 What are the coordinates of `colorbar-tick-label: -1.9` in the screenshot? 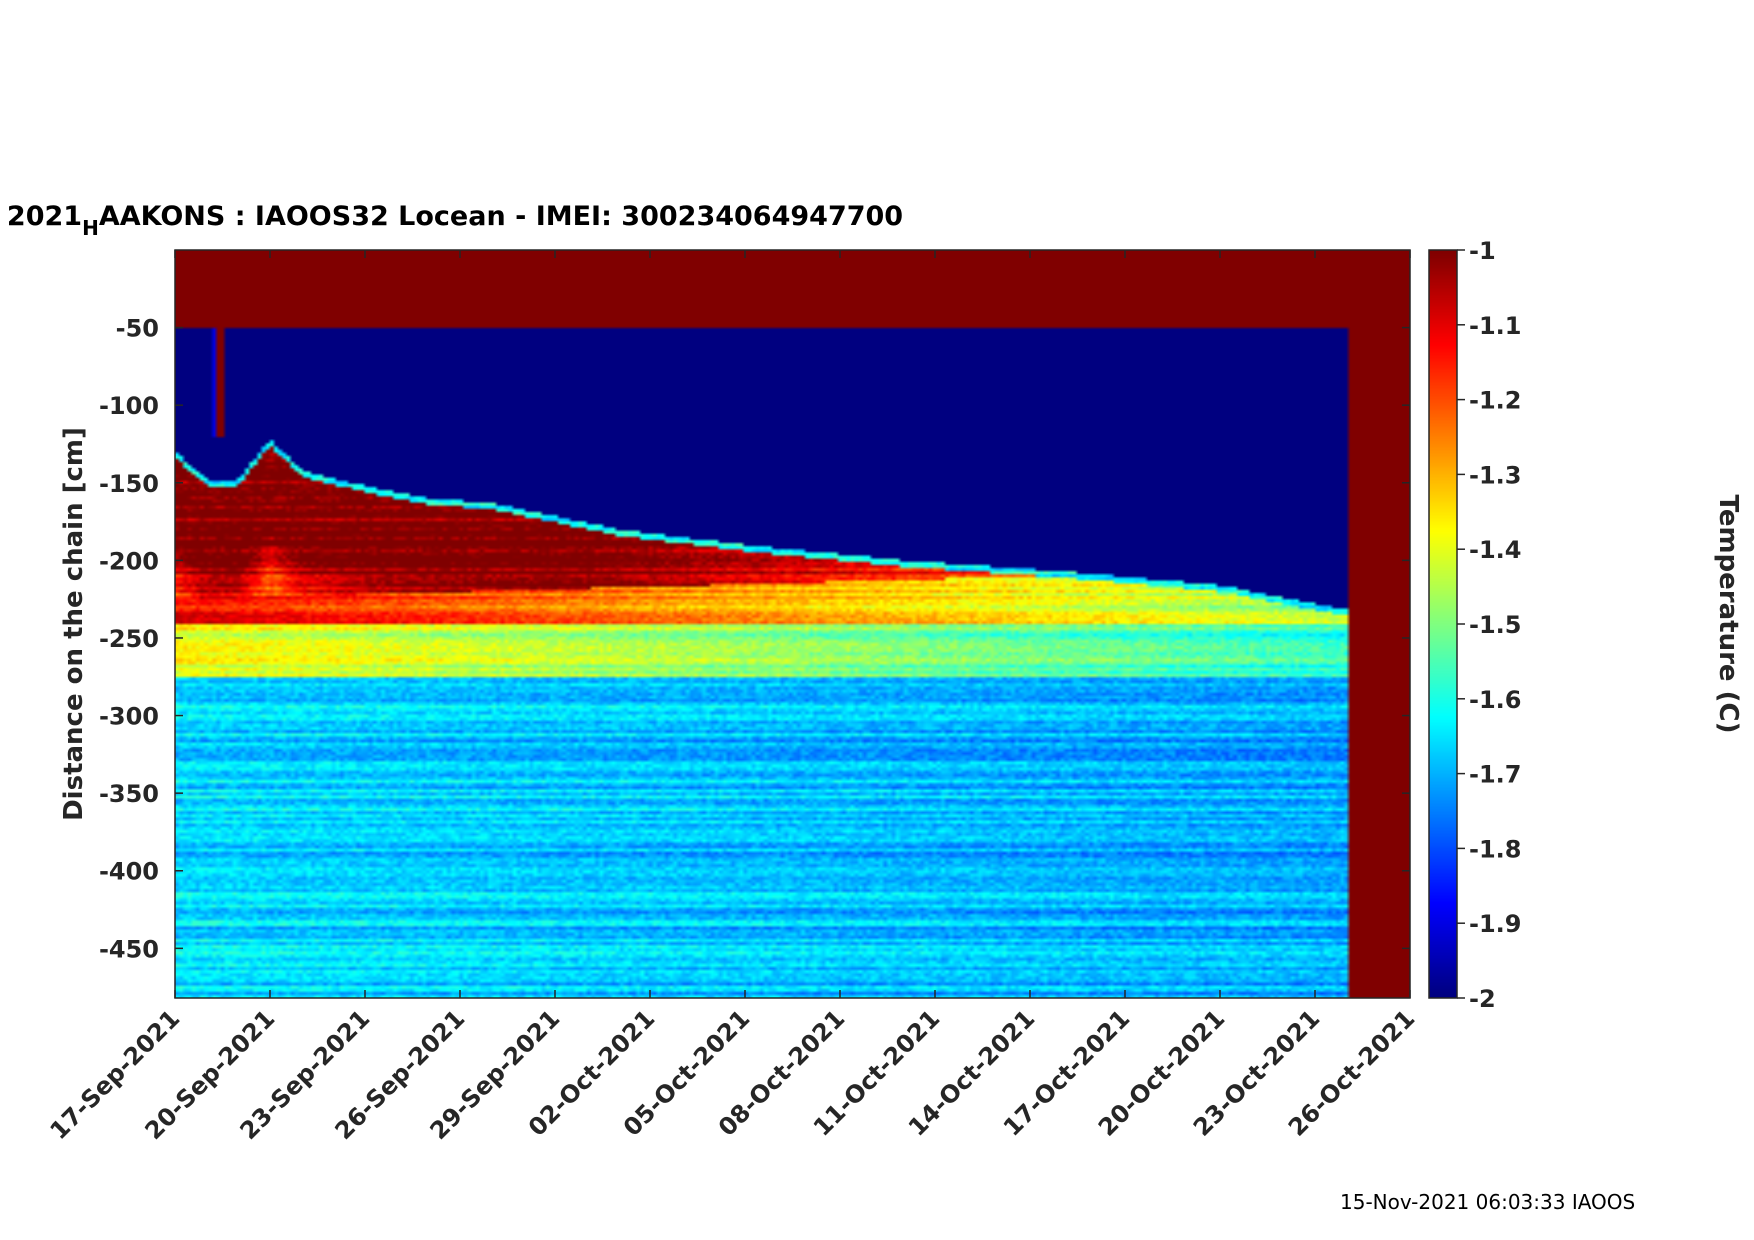 It's located at (1495, 924).